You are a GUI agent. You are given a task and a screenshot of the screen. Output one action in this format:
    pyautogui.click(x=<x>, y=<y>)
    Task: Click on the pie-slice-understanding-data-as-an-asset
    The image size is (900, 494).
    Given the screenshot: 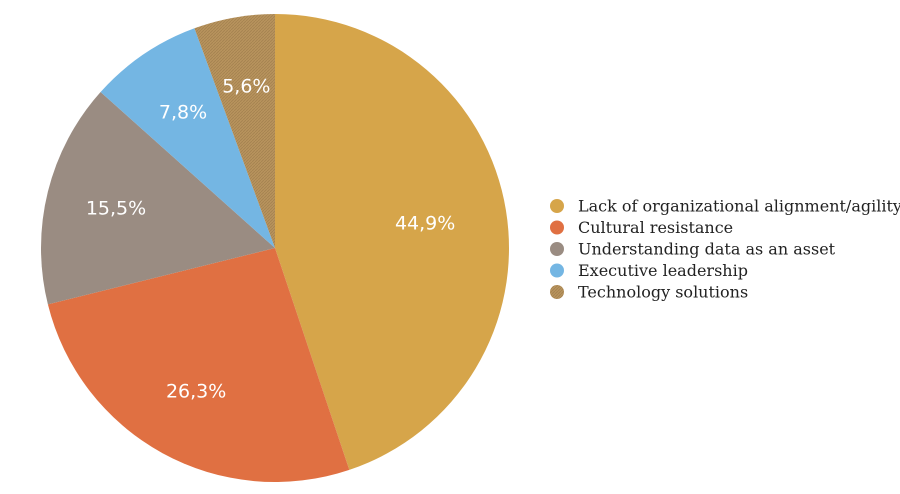 What is the action you would take?
    pyautogui.click(x=157, y=198)
    